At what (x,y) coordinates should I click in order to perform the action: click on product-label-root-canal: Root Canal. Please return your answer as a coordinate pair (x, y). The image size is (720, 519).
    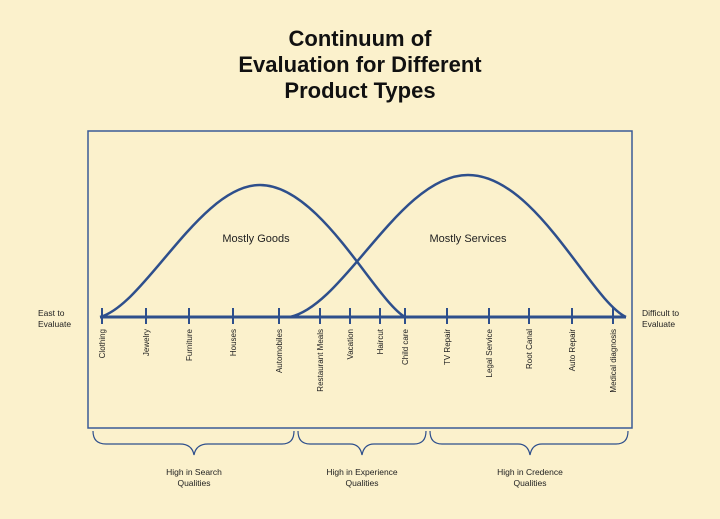
    Looking at the image, I should click on (529, 349).